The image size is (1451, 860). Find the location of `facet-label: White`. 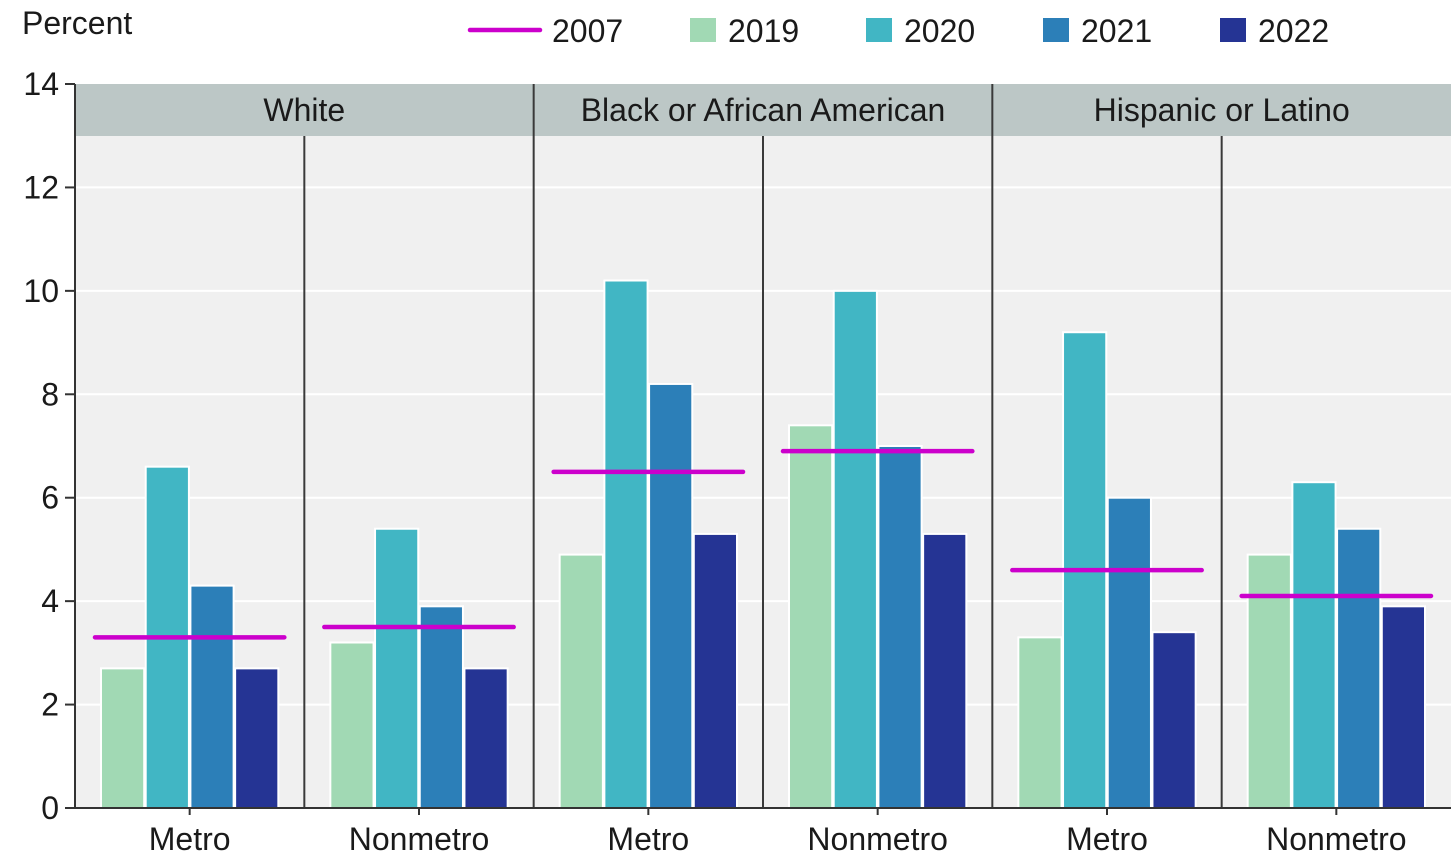

facet-label: White is located at coordinates (304, 110).